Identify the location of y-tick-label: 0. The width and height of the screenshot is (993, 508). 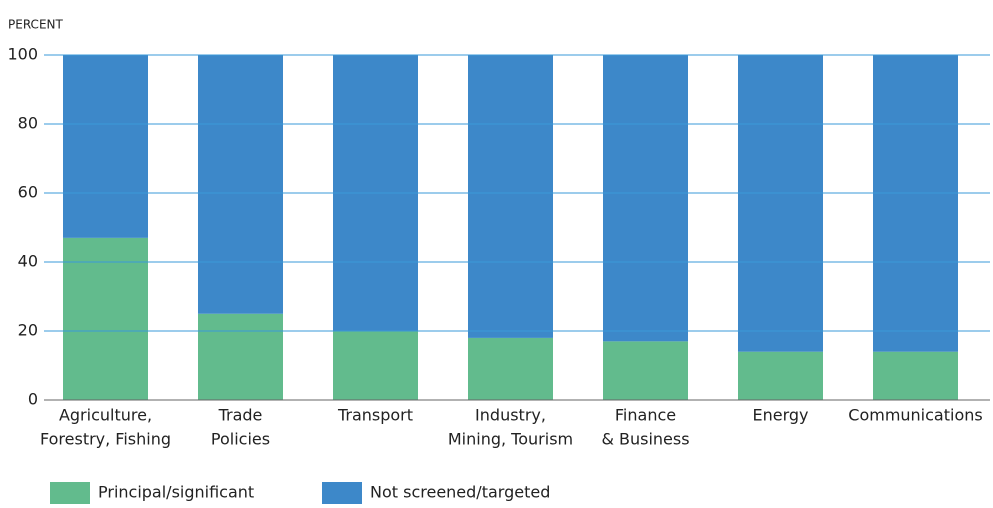
(33, 399).